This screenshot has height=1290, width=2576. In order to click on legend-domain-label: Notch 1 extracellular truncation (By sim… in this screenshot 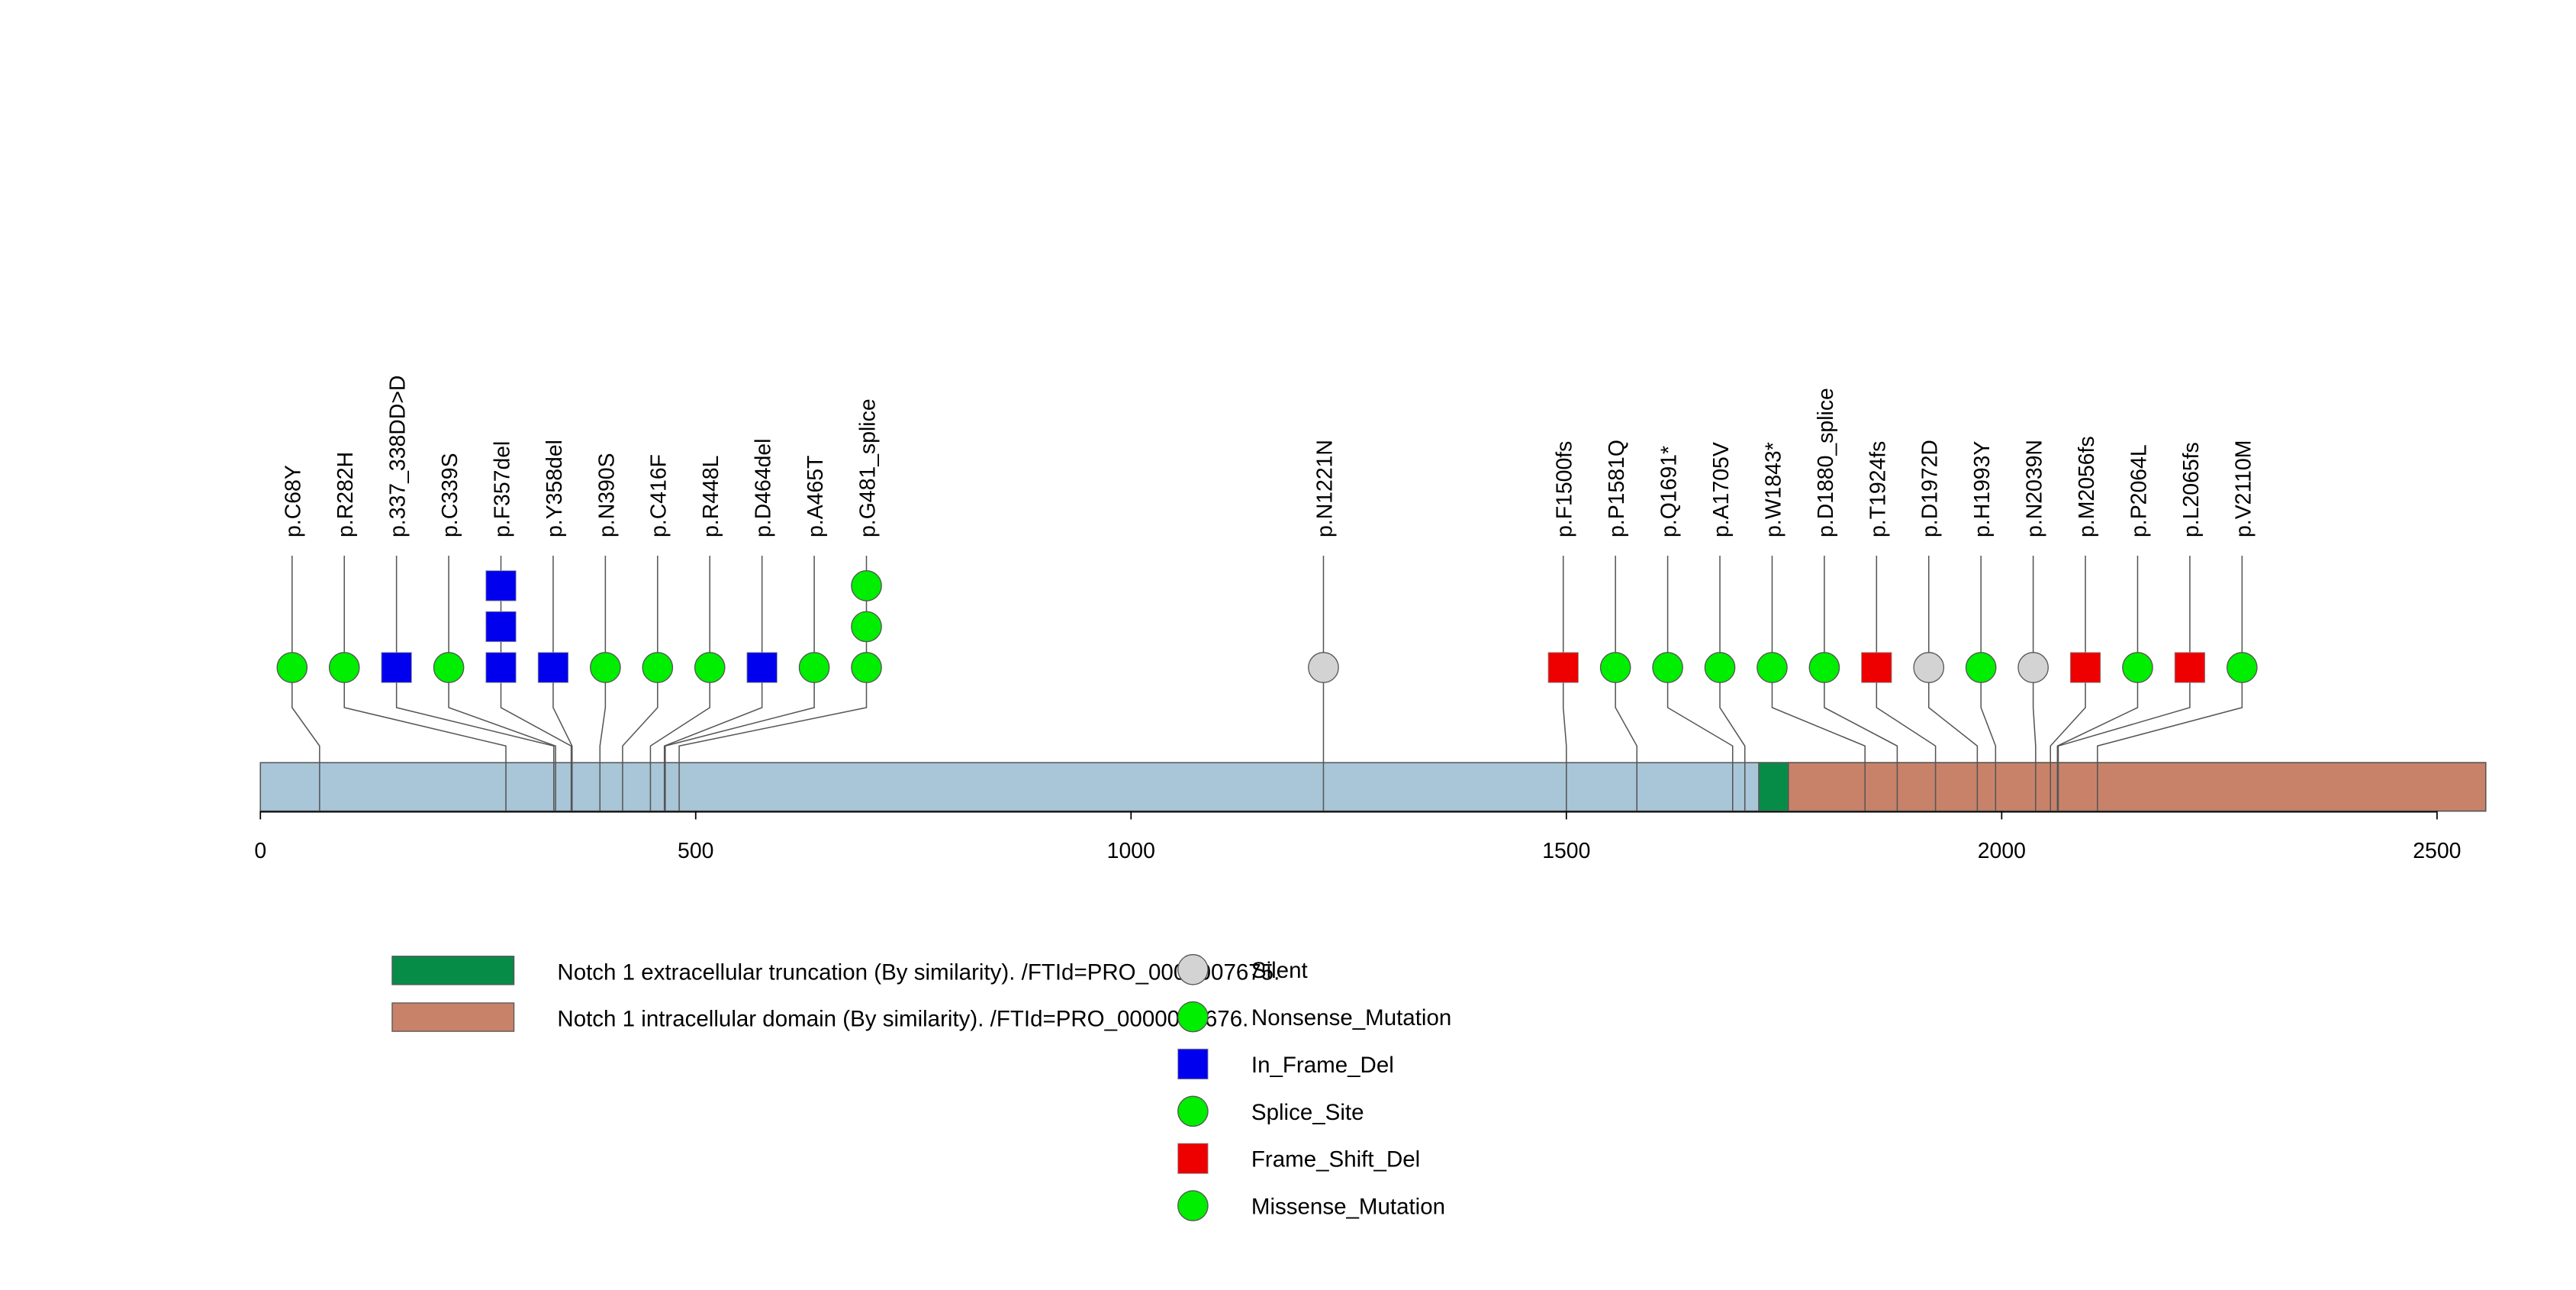, I will do `click(918, 972)`.